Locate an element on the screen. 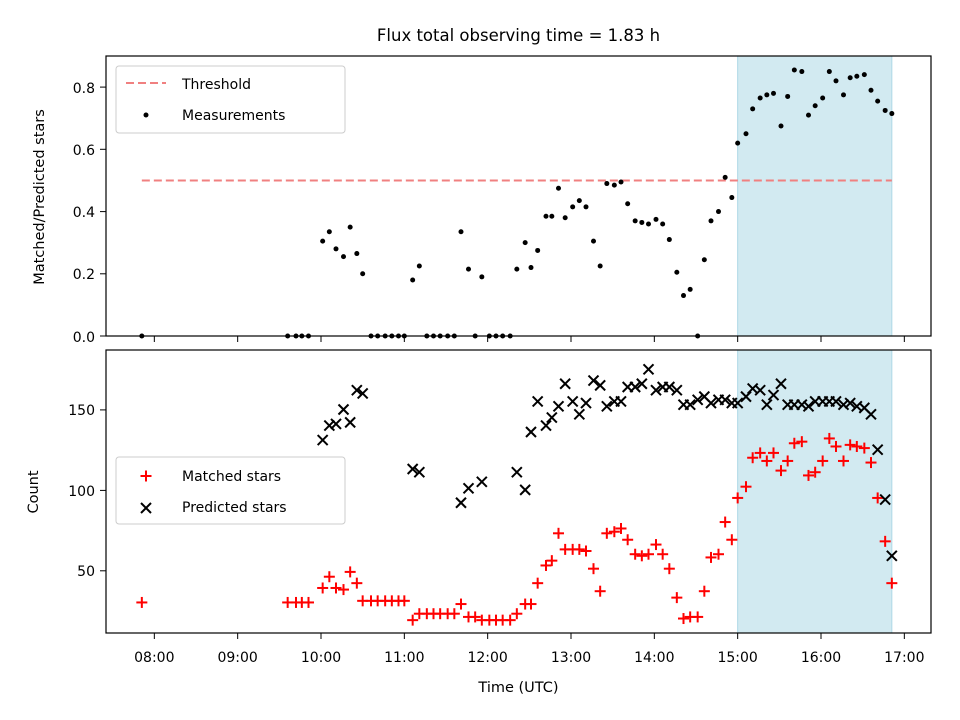 The width and height of the screenshot is (960, 720). x-tick-label: 12:00 is located at coordinates (487, 658).